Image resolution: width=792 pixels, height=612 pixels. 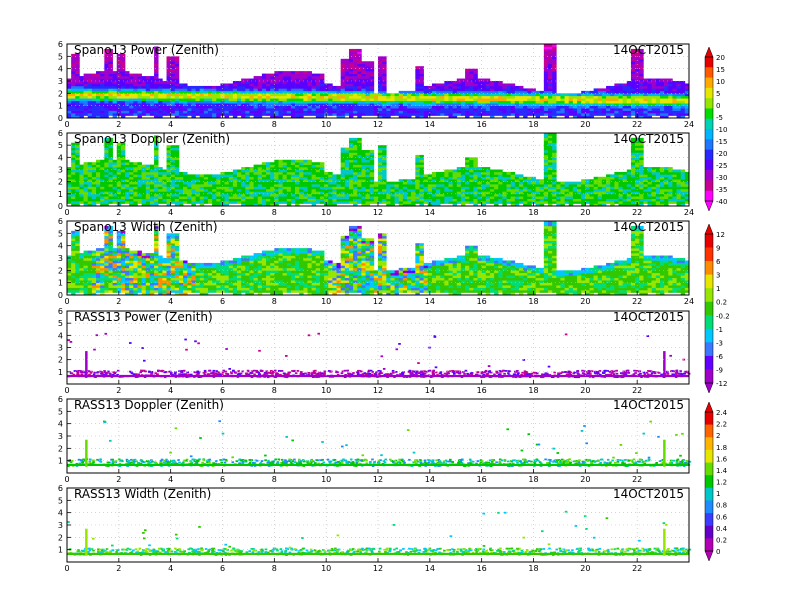 I want to click on colorbar-label: -25, so click(x=721, y=166).